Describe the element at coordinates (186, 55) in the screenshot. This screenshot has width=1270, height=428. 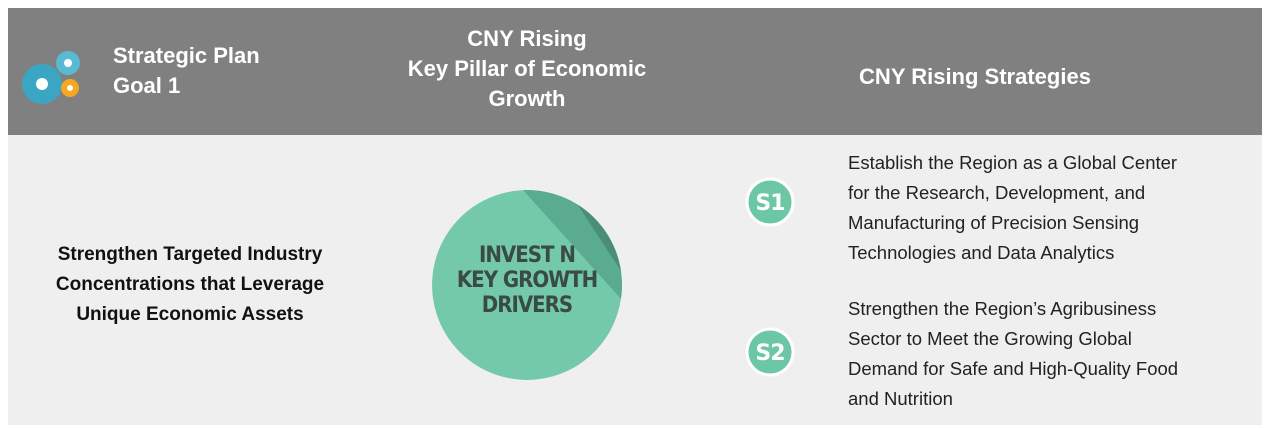
I see `goal-label: Strategic Plan` at that location.